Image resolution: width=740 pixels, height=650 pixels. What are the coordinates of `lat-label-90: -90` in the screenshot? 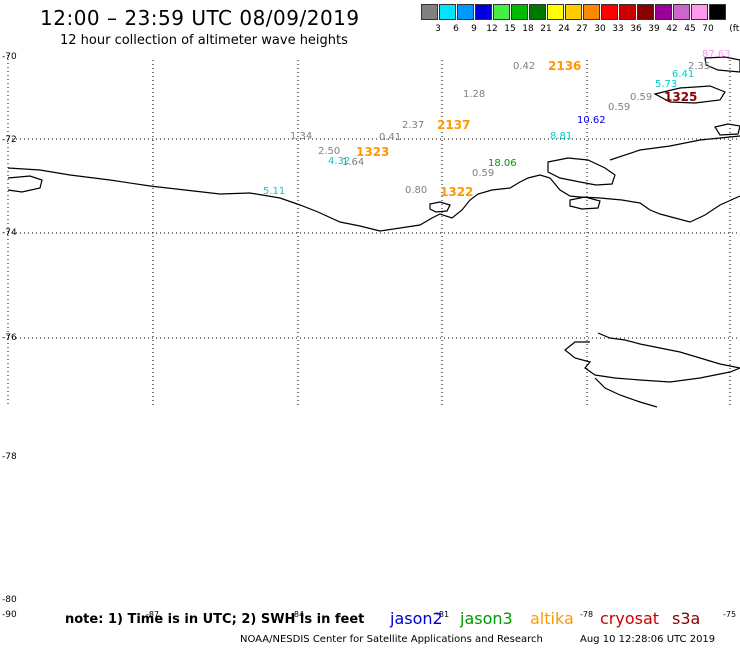 It's located at (9, 615).